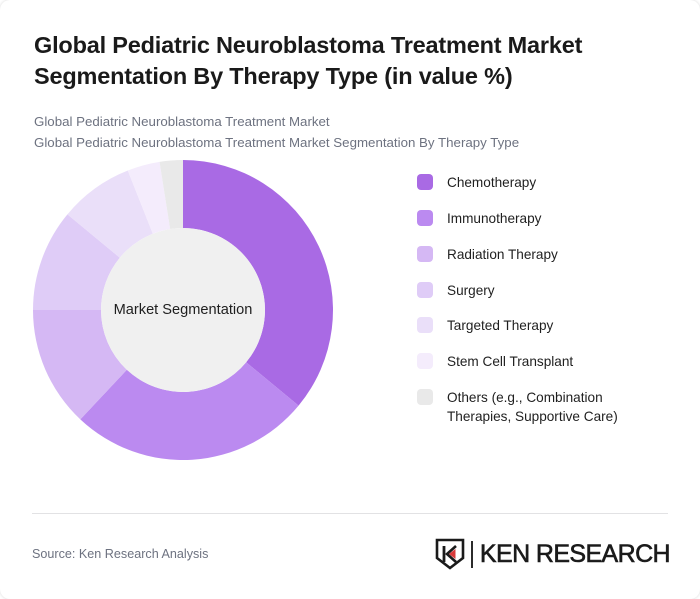 The image size is (700, 599). What do you see at coordinates (542, 290) in the screenshot?
I see `legend-item: Surgery` at bounding box center [542, 290].